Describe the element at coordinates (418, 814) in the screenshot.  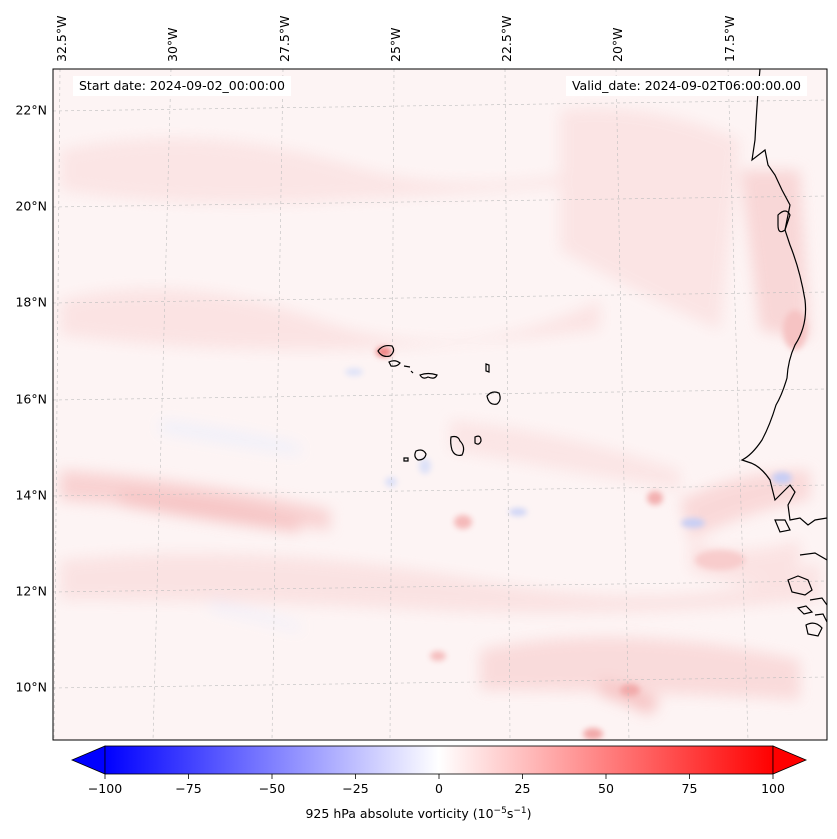
I see `colorbar-label: 925 hPa absolute vorticity (10−5s−1)` at that location.